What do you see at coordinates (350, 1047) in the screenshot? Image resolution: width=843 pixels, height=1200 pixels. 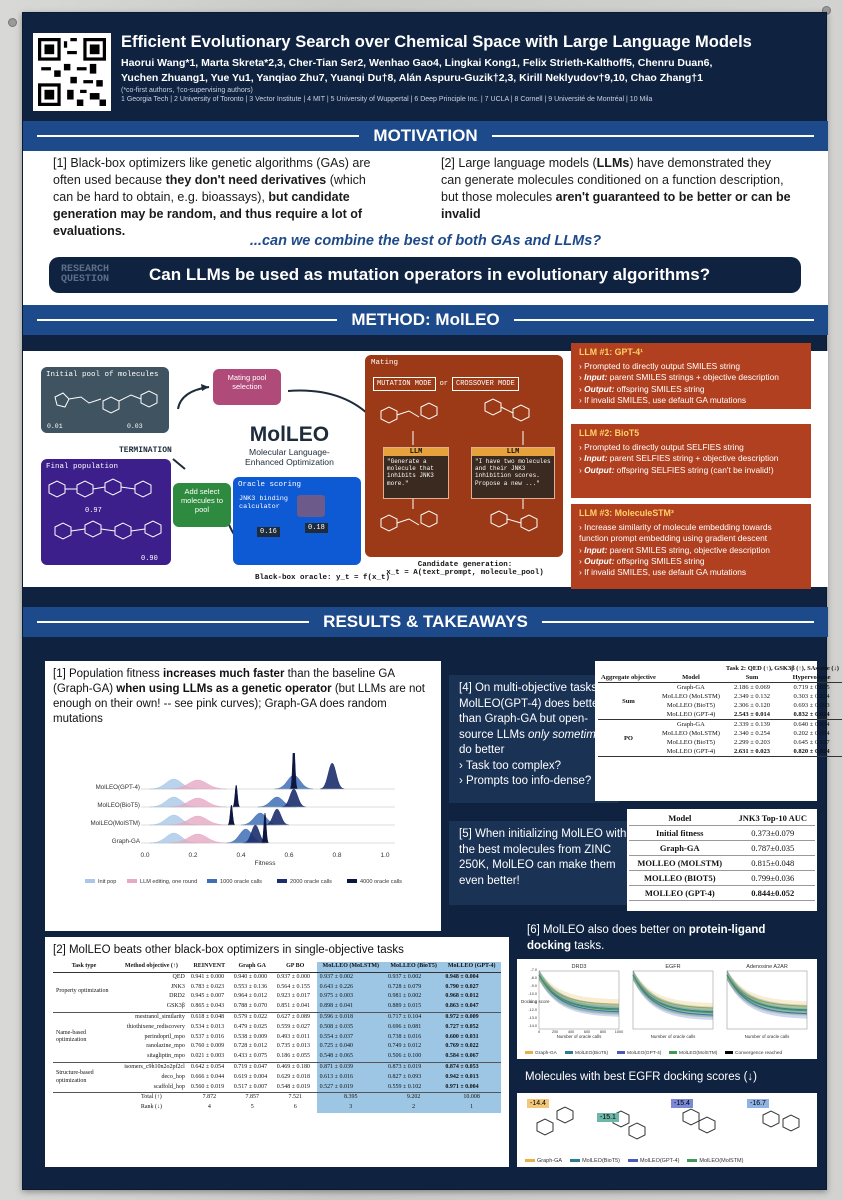 I see `table-cell: 0.725 ± 0.040` at bounding box center [350, 1047].